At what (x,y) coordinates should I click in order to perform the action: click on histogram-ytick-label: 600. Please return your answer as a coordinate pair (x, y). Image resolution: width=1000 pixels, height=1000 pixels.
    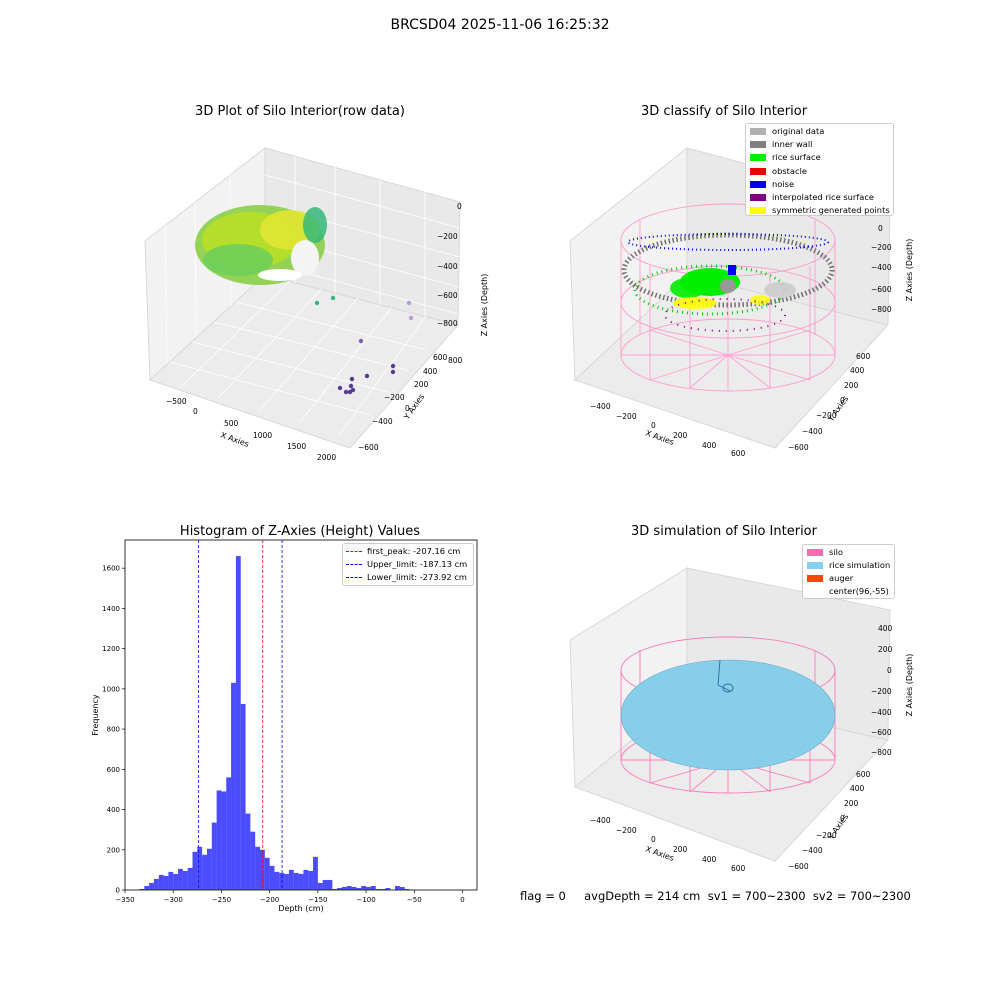
    Looking at the image, I should click on (113, 770).